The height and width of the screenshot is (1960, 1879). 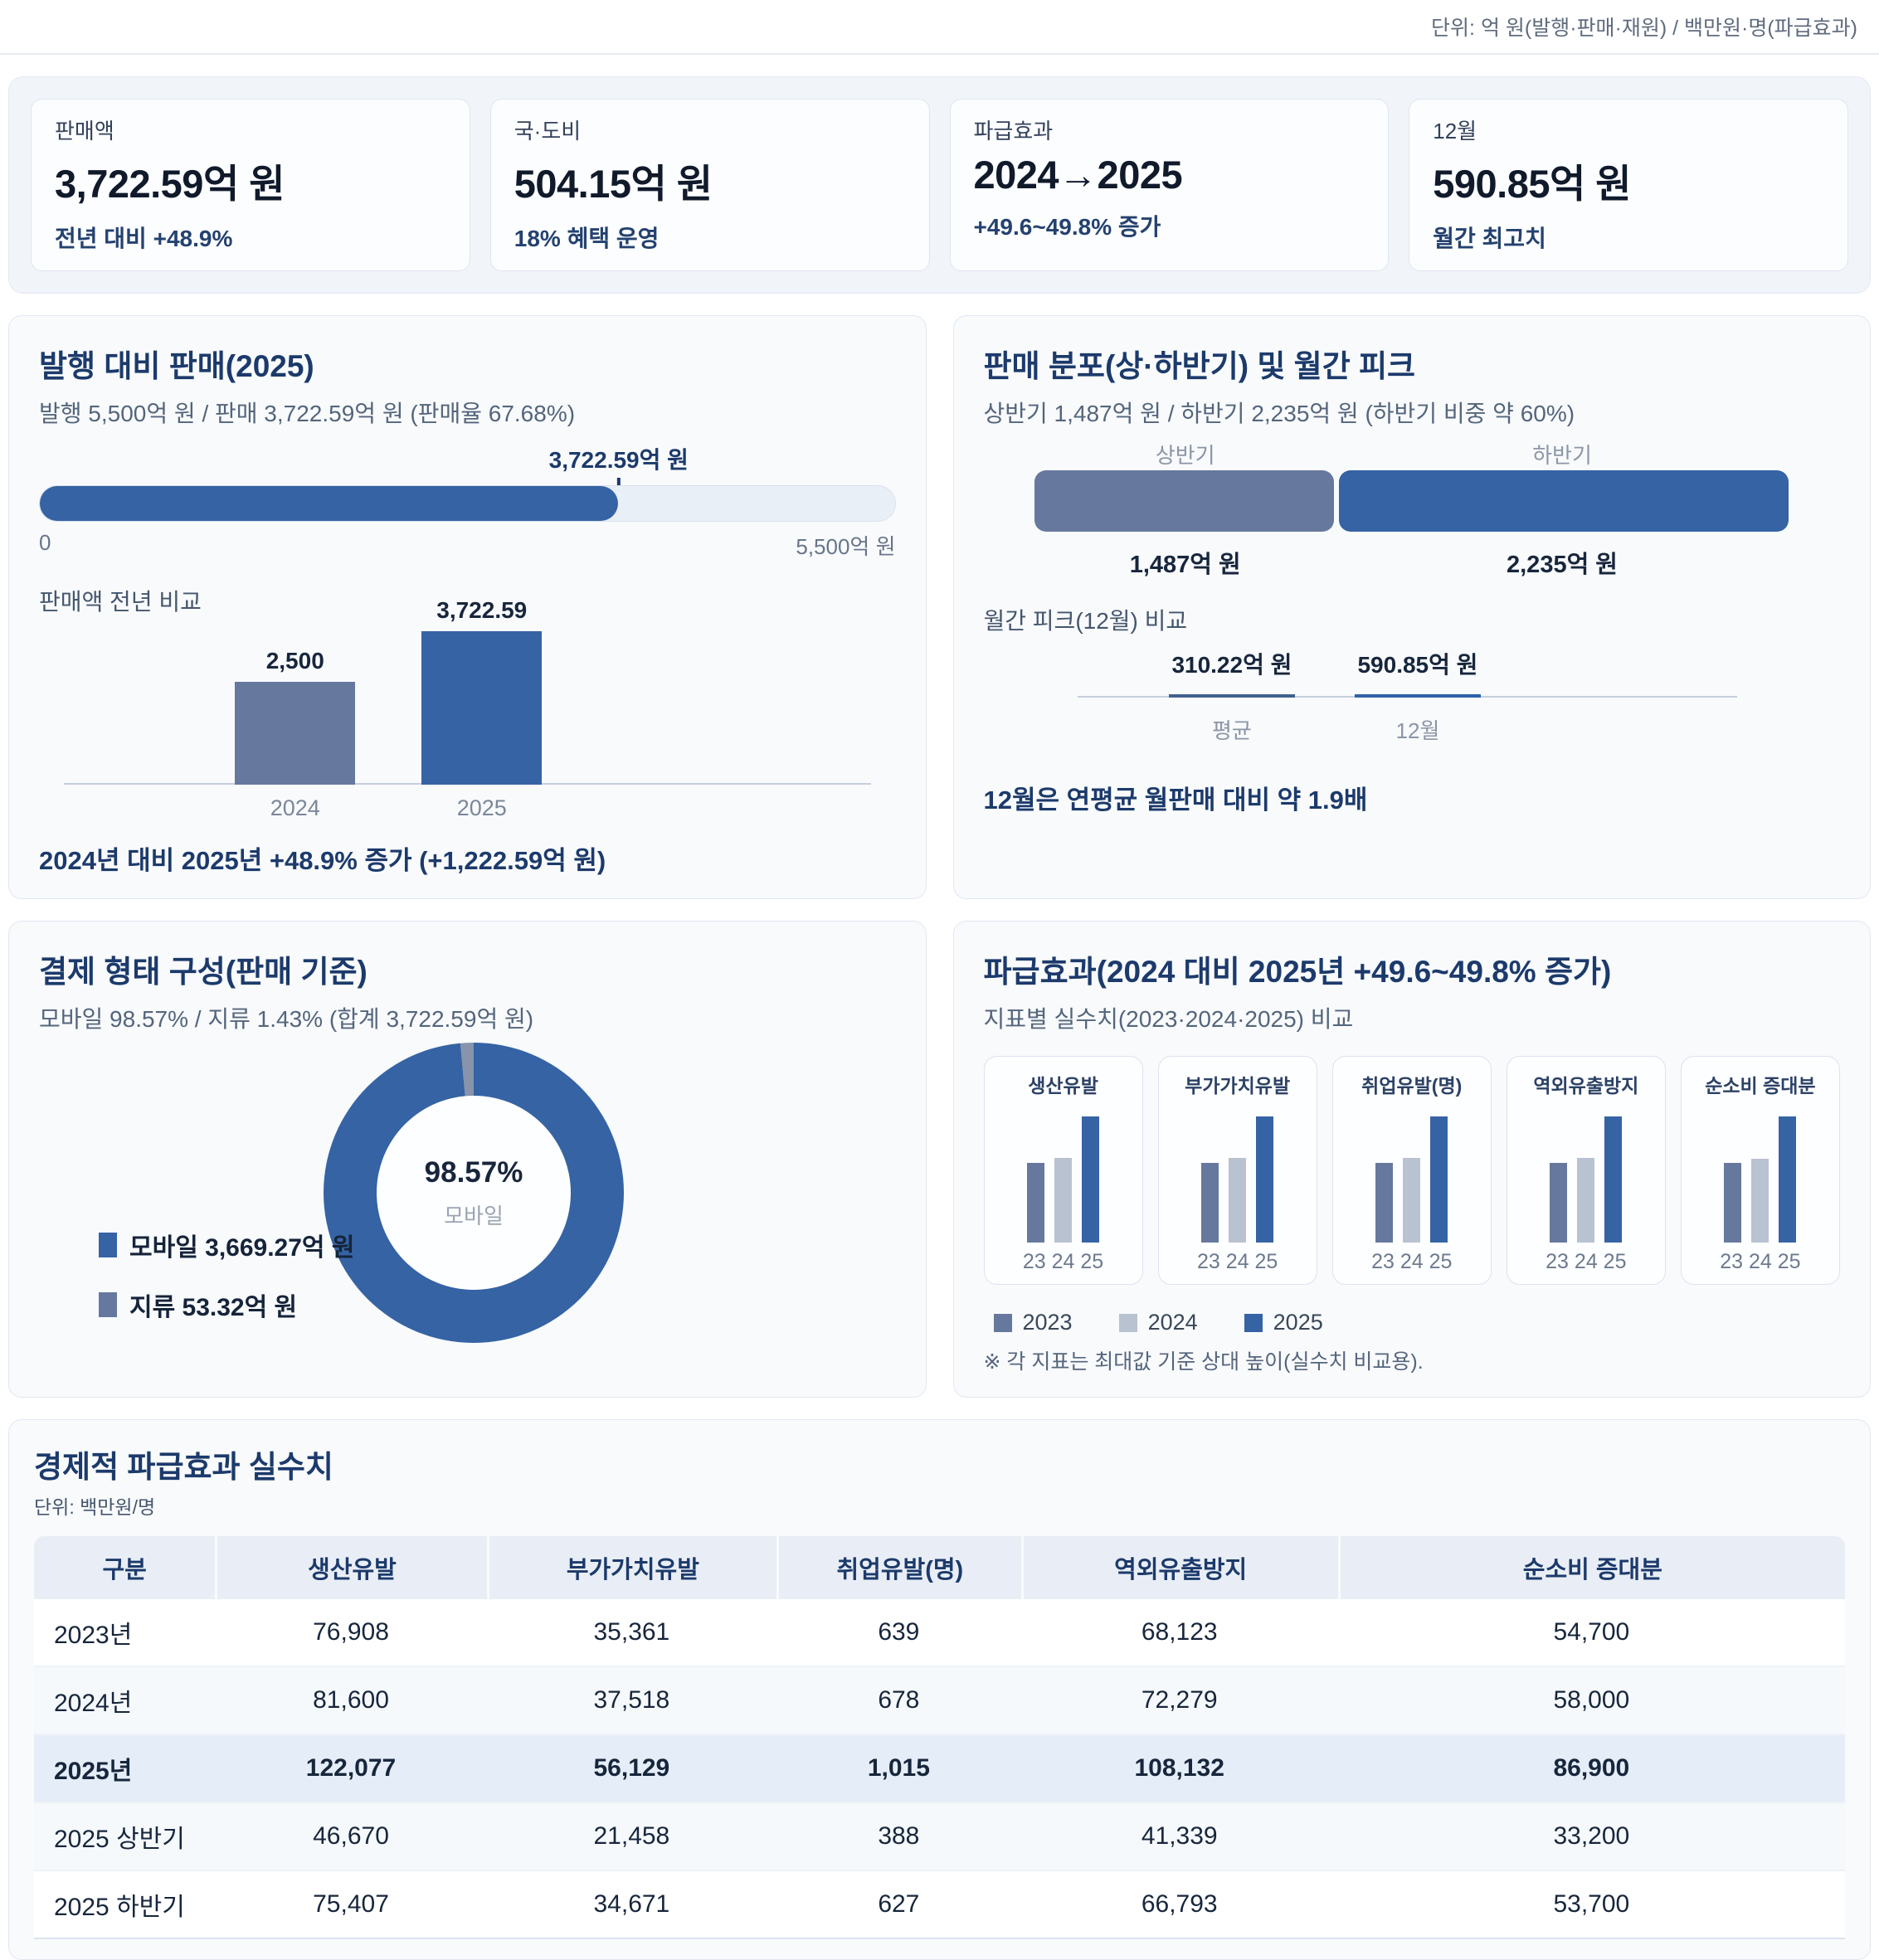 I want to click on halfyear-stacked-bar: 상반기 하반기 1,487억 원 2,235억 원, so click(x=1412, y=509).